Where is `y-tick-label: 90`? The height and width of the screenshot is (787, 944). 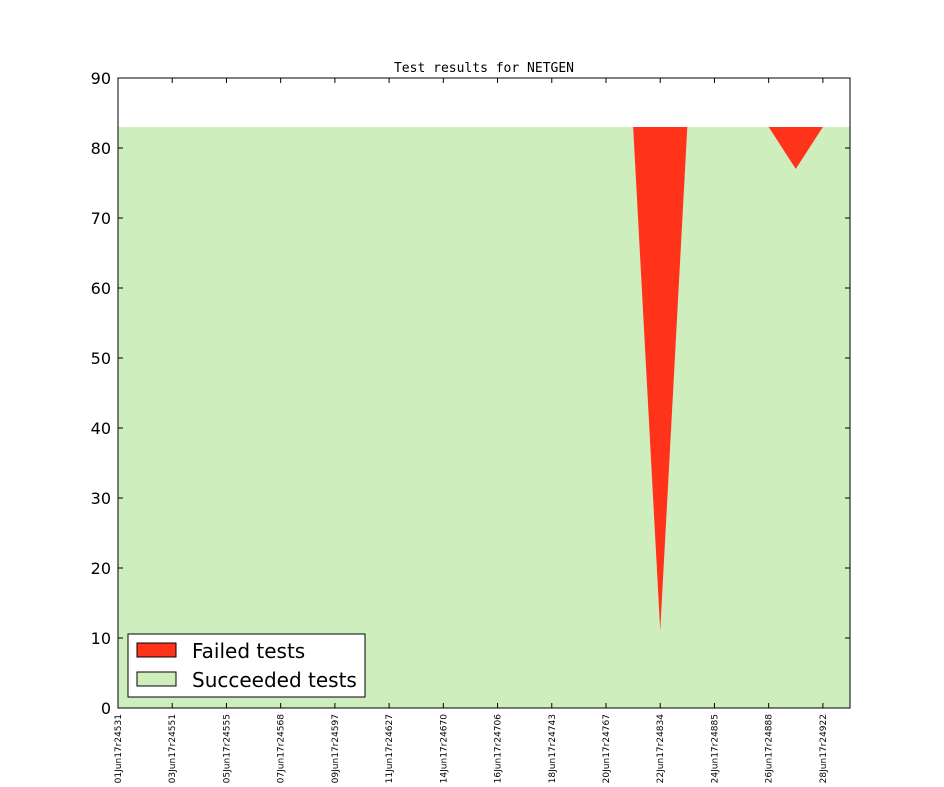 y-tick-label: 90 is located at coordinates (101, 78).